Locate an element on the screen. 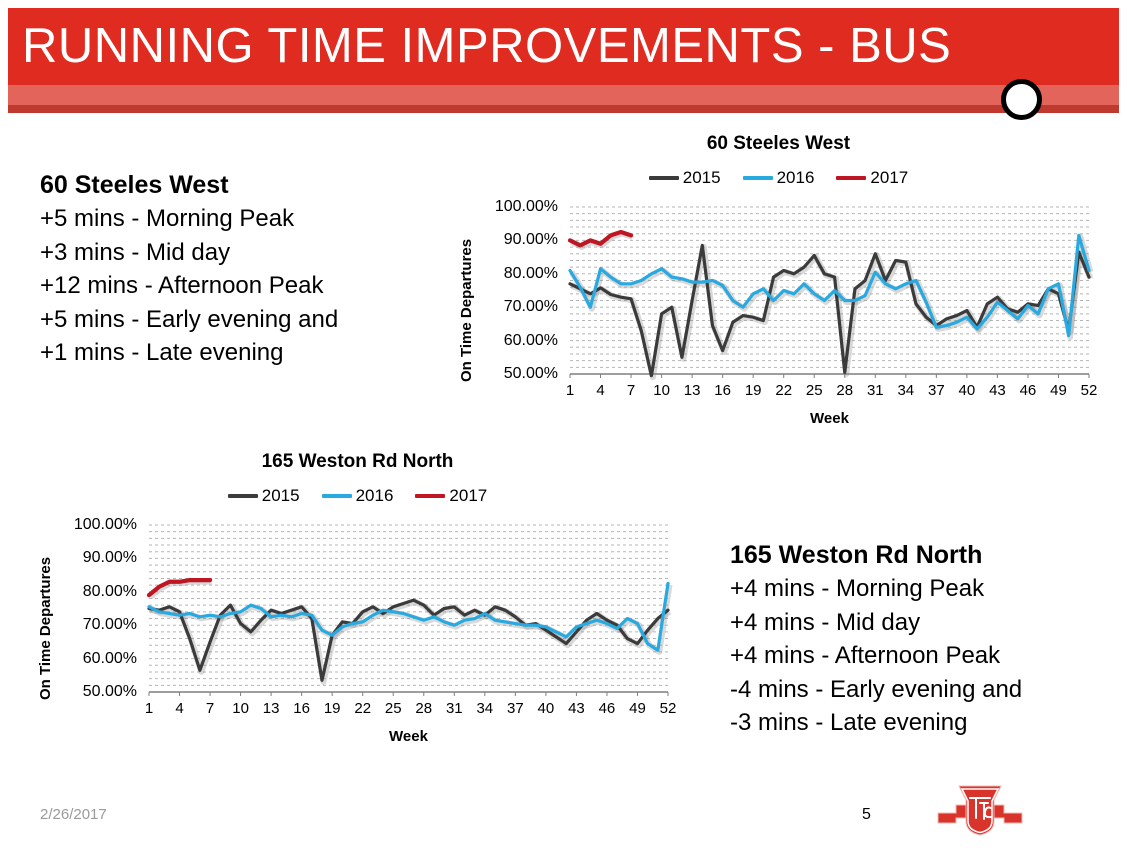  x-tick-label: 19 is located at coordinates (332, 708).